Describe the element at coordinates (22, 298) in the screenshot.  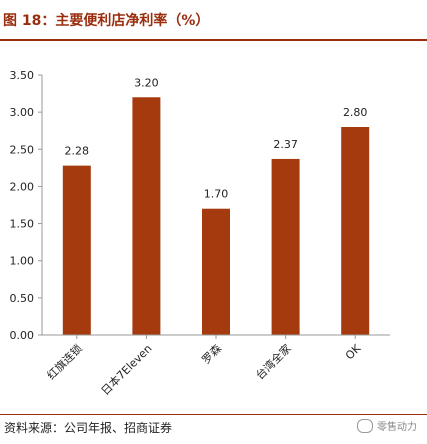
I see `y-tick-label: 0.50` at that location.